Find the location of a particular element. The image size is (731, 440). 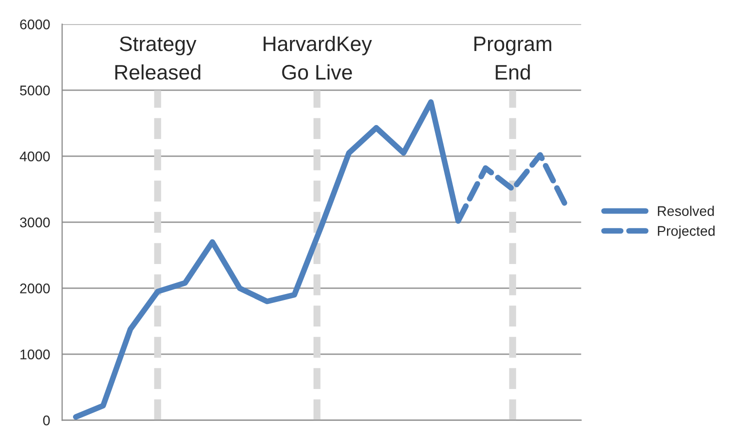

legend-label: Resolved is located at coordinates (686, 211).